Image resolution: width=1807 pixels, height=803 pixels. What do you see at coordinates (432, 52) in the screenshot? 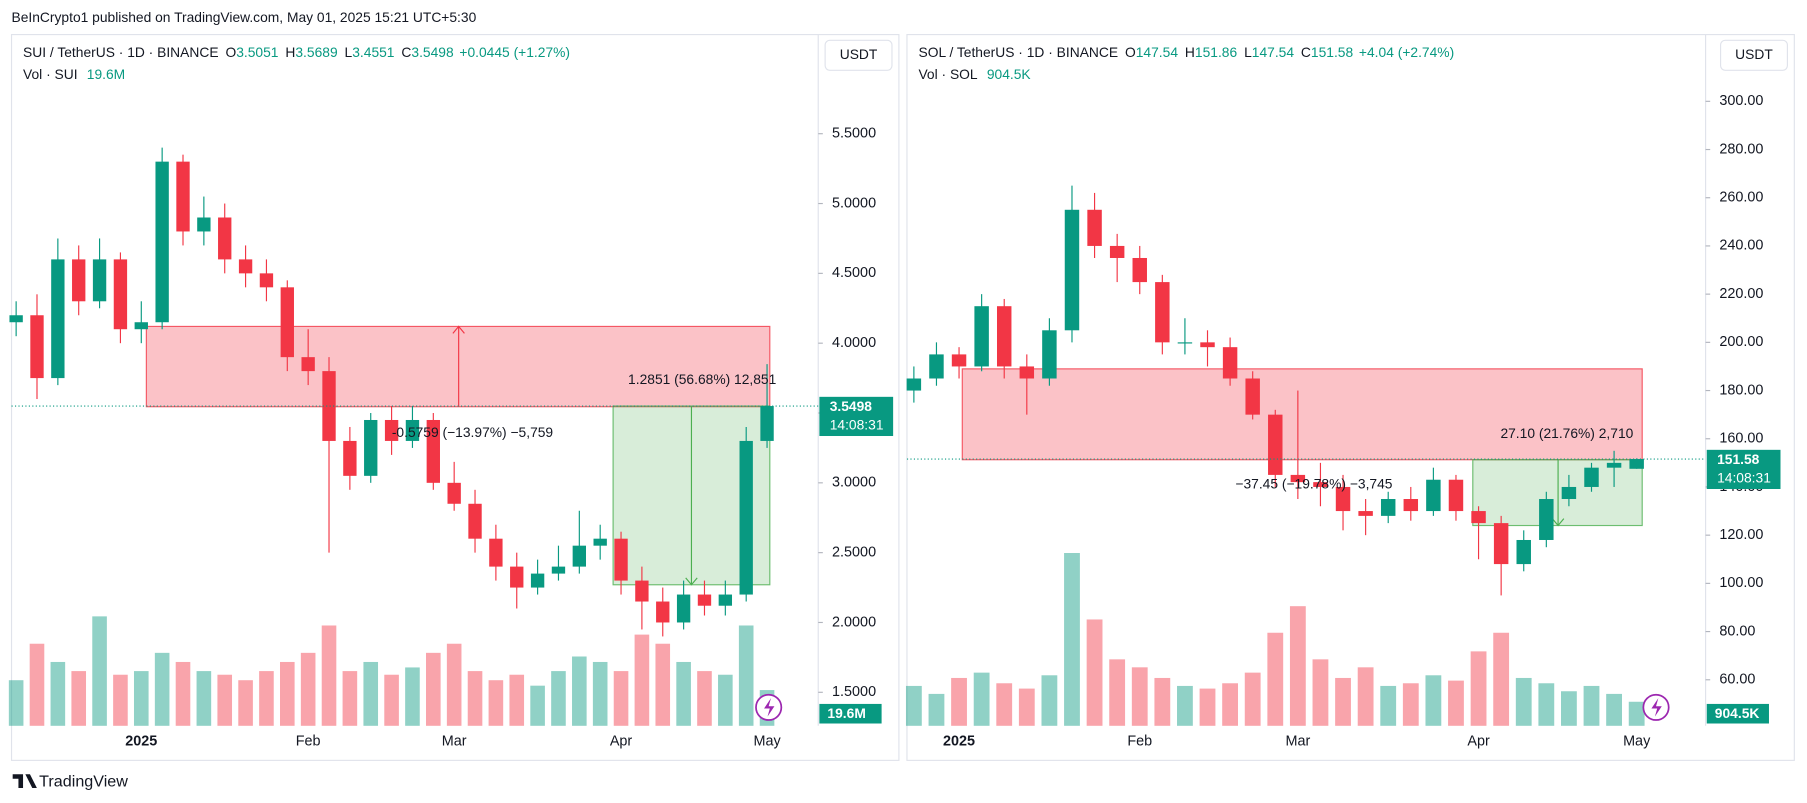
I see `ohlc-value: 3.5498` at bounding box center [432, 52].